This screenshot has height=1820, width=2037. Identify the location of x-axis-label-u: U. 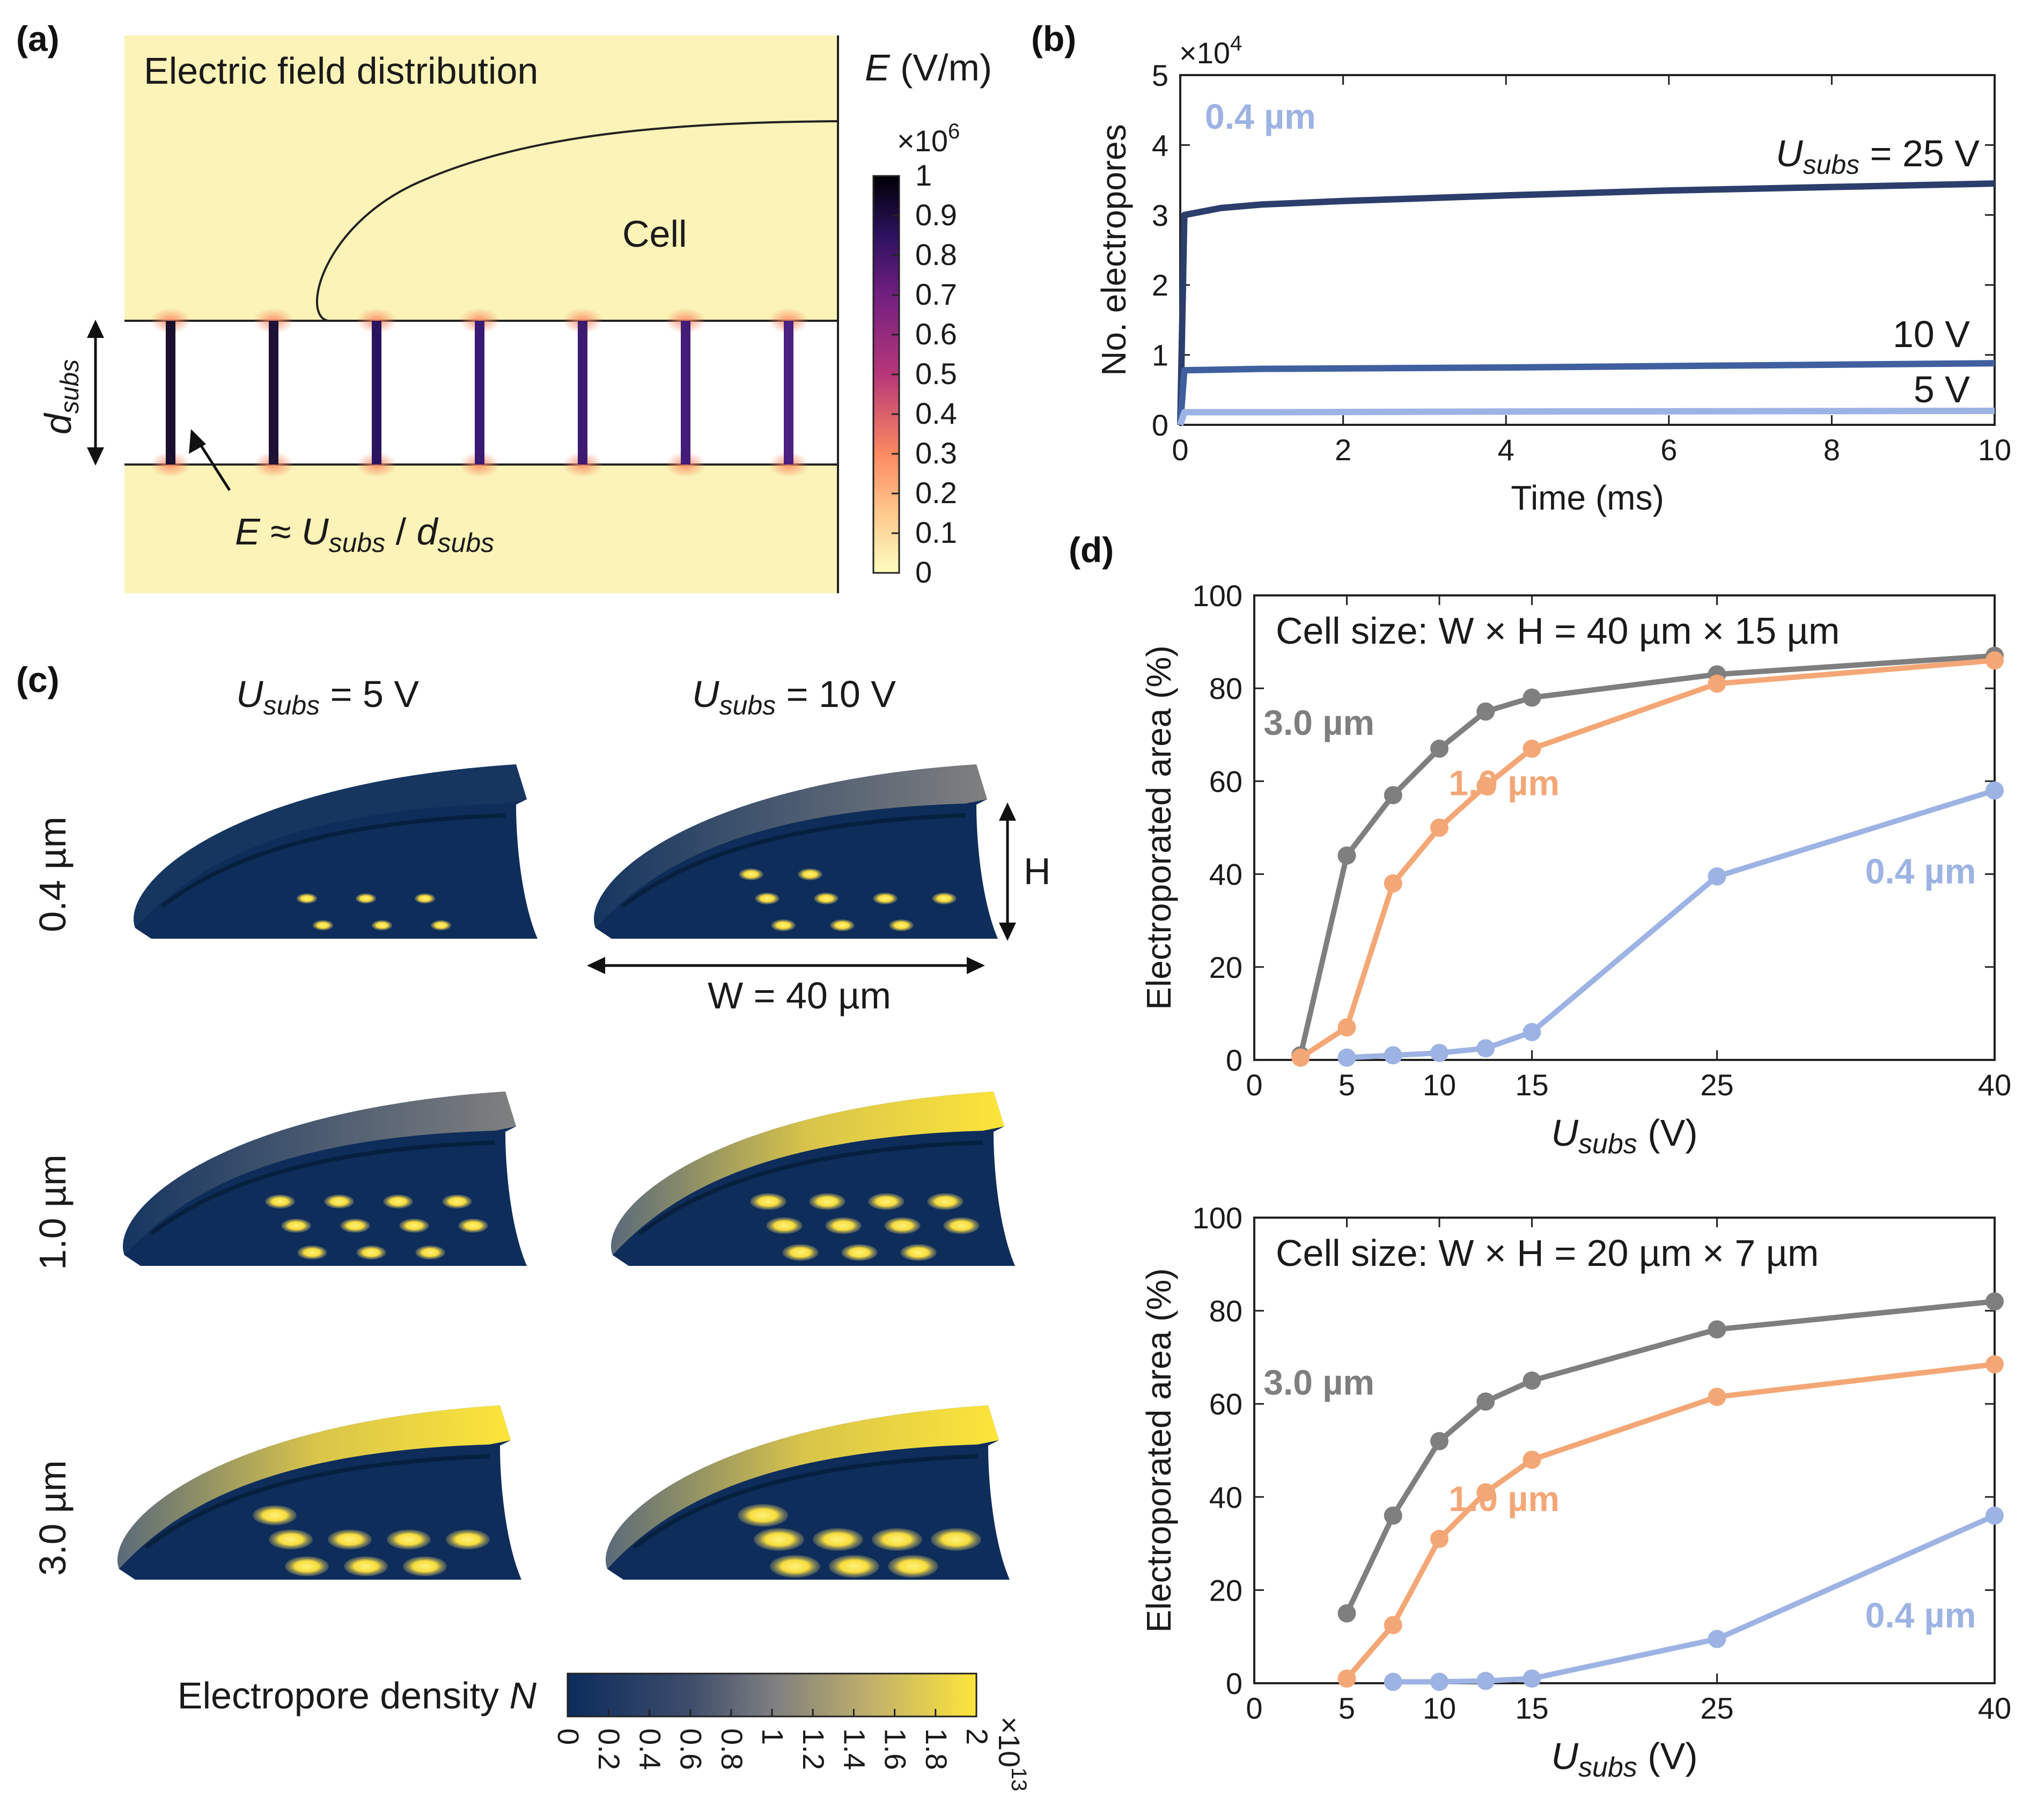
(1564, 1133).